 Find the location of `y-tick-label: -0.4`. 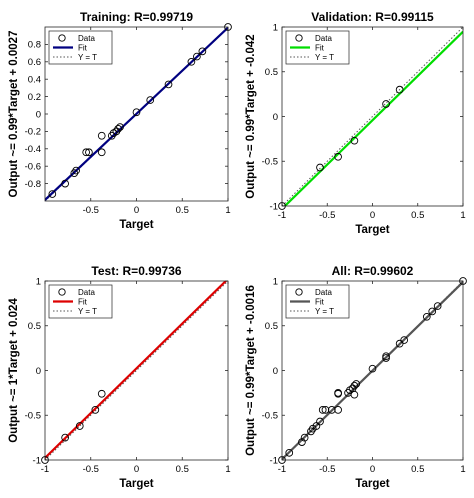

y-tick-label: -0.4 is located at coordinates (33, 149).